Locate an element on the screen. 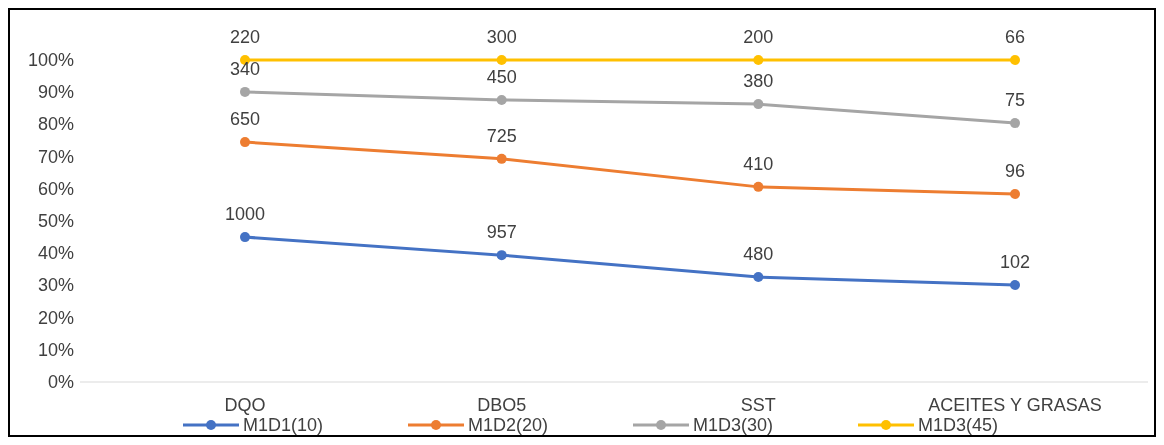 This screenshot has width=1164, height=445. y-tick-label: 0% is located at coordinates (60, 382).